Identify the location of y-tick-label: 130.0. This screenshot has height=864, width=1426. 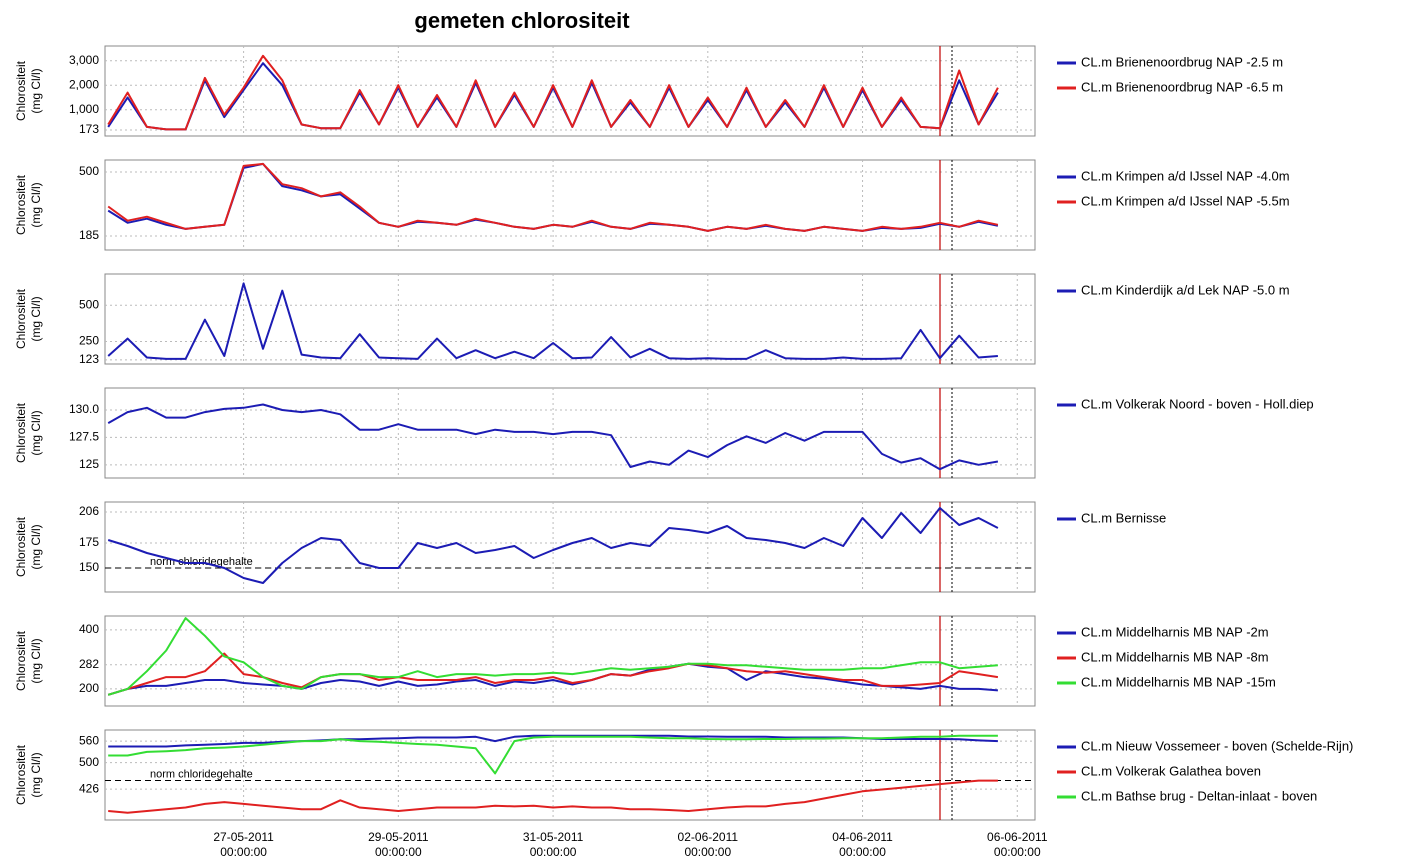
(84, 409).